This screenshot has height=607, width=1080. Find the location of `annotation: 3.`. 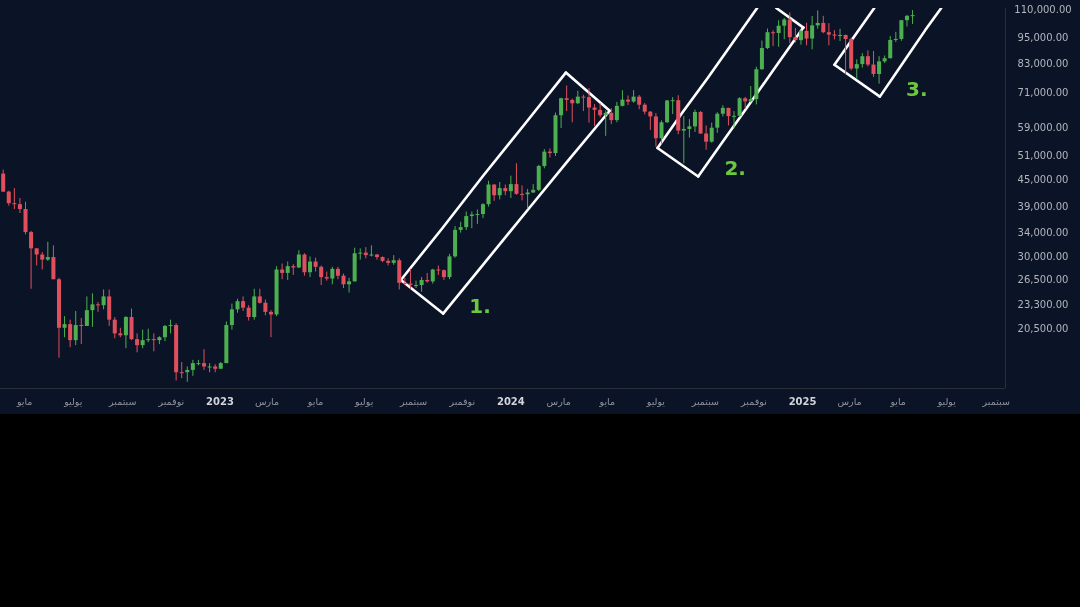

annotation: 3. is located at coordinates (917, 88).